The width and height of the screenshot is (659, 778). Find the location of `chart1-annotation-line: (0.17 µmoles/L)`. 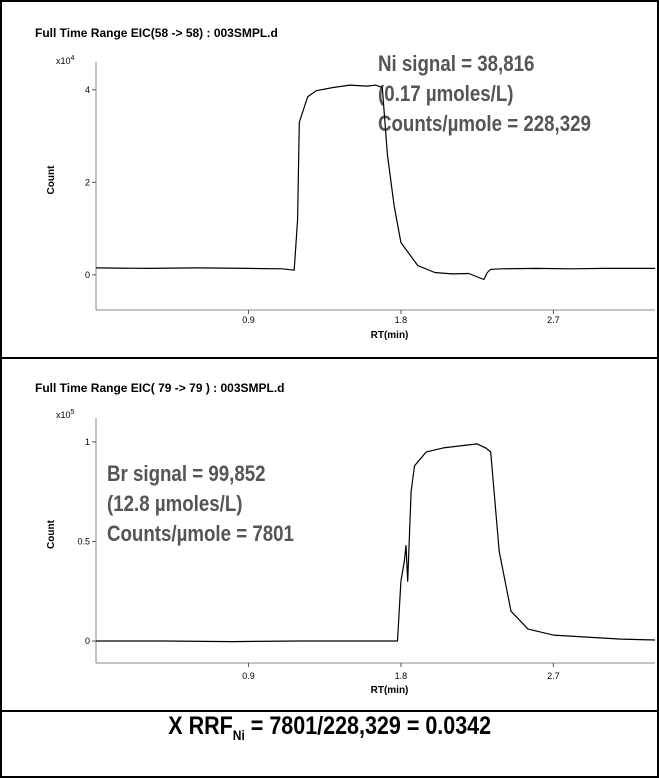

chart1-annotation-line: (0.17 µmoles/L) is located at coordinates (446, 93).